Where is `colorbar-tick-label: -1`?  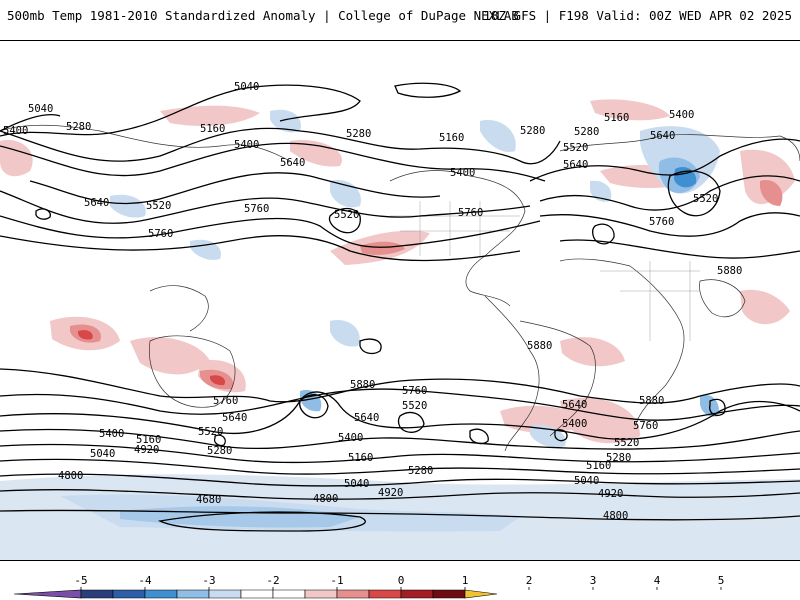 colorbar-tick-label: -1 is located at coordinates (336, 580).